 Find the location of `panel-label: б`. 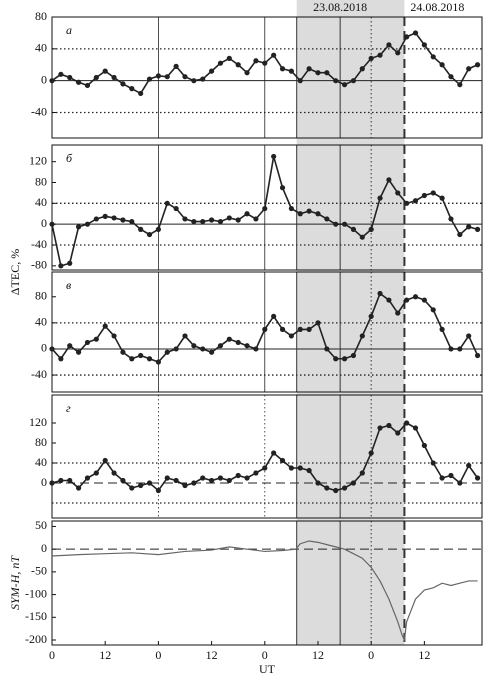

panel-label: б is located at coordinates (69, 158).